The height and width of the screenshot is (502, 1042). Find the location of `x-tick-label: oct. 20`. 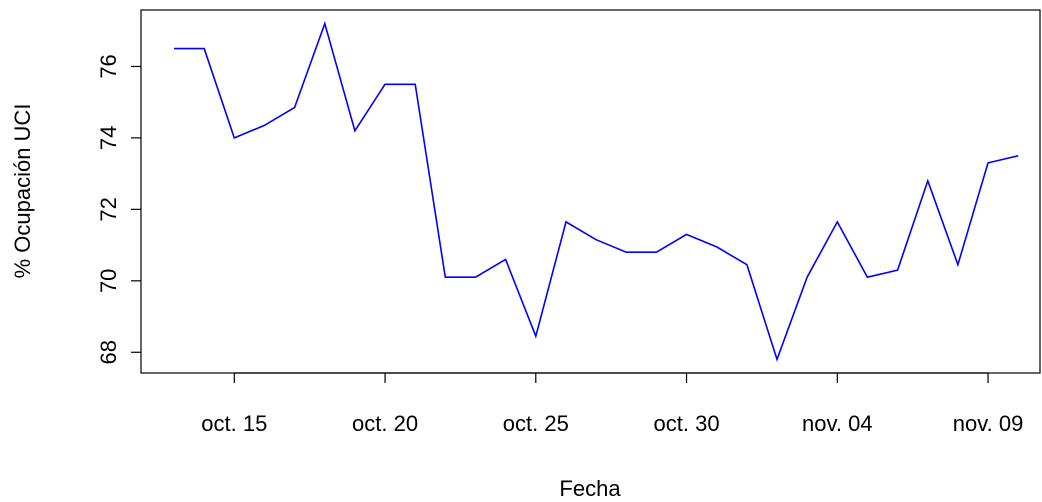

x-tick-label: oct. 20 is located at coordinates (385, 423).